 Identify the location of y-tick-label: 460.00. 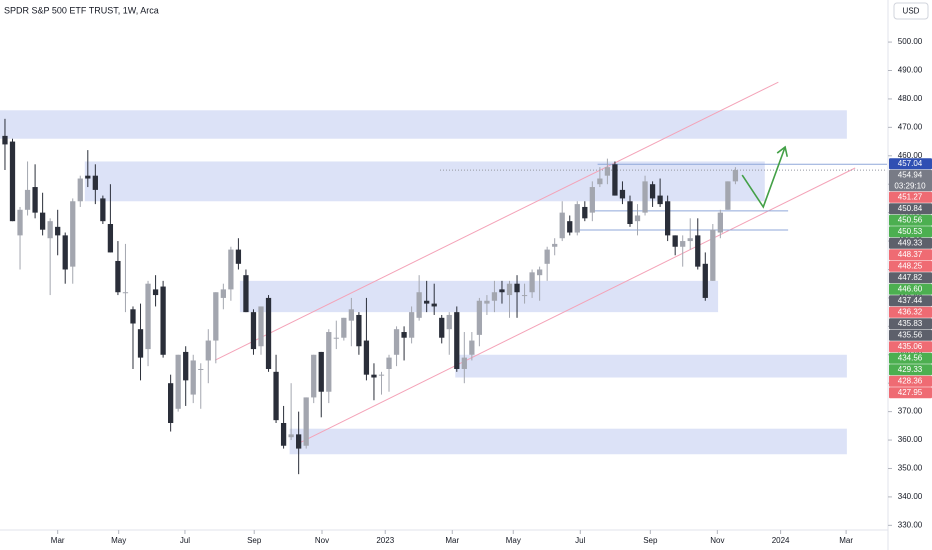
(910, 155).